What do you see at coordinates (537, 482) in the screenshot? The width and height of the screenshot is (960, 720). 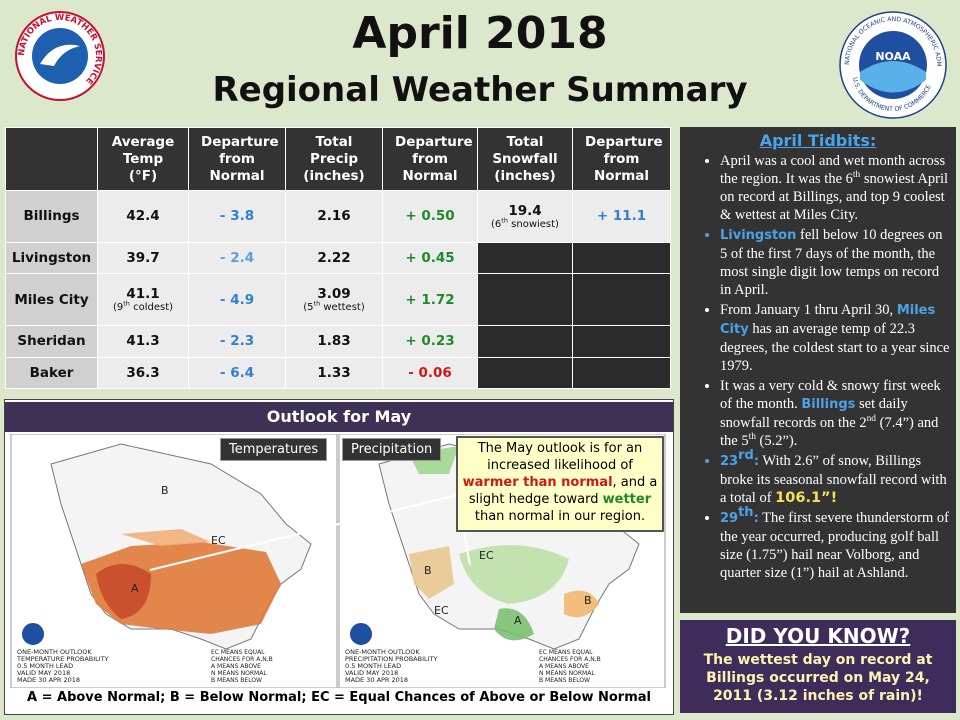 I see `text-run: warmer than normal` at bounding box center [537, 482].